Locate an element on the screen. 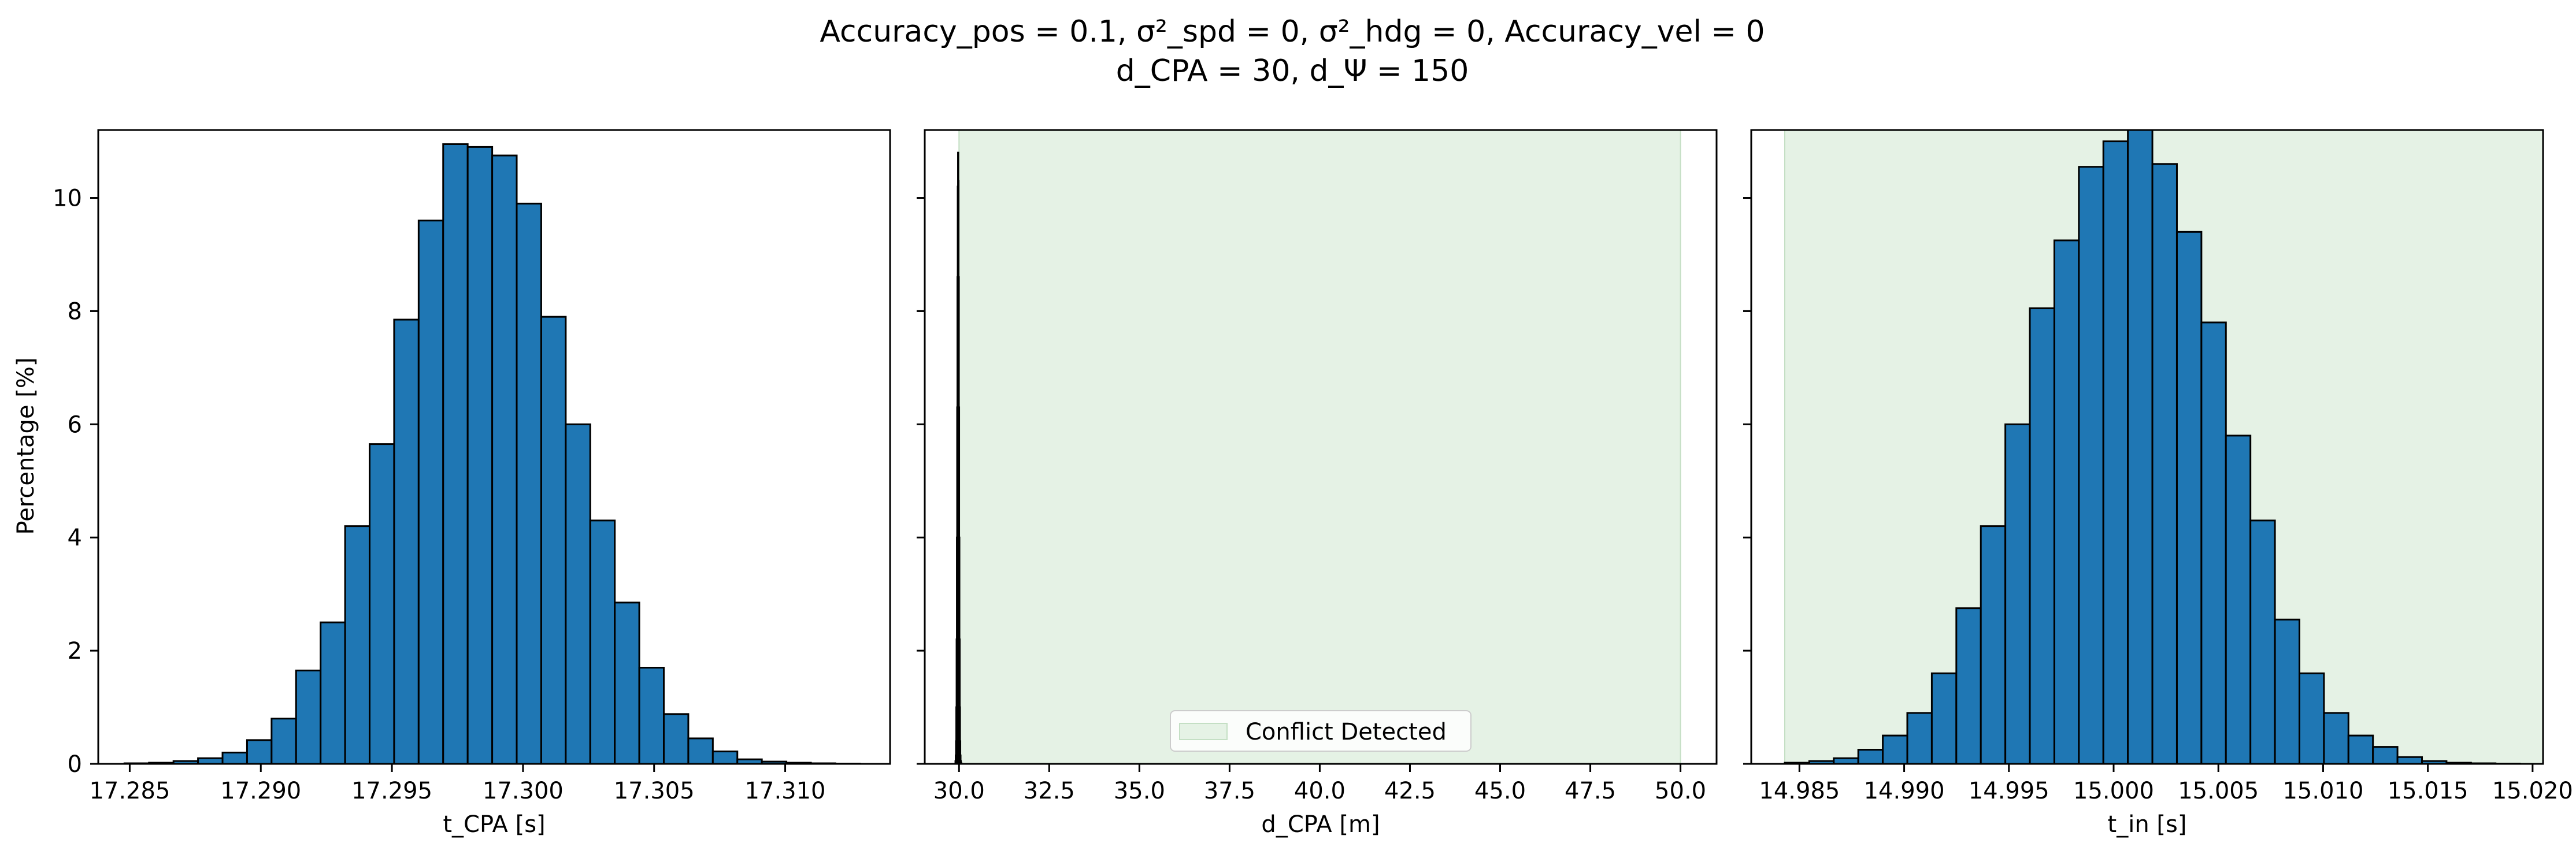  x-tick-label: 47.5 is located at coordinates (1590, 791).